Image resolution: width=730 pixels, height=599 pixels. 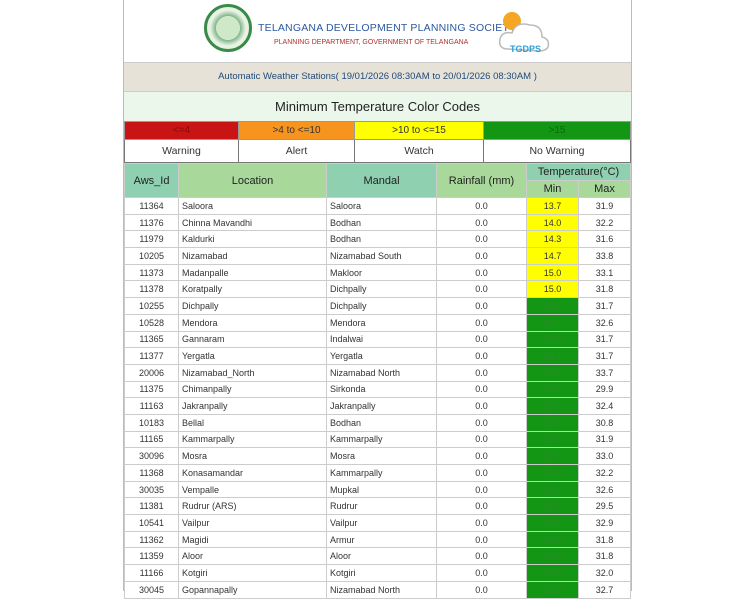 I want to click on table-row: 11365 Gannaram Indalwai 0.0 15.3 31.7, so click(x=377, y=339).